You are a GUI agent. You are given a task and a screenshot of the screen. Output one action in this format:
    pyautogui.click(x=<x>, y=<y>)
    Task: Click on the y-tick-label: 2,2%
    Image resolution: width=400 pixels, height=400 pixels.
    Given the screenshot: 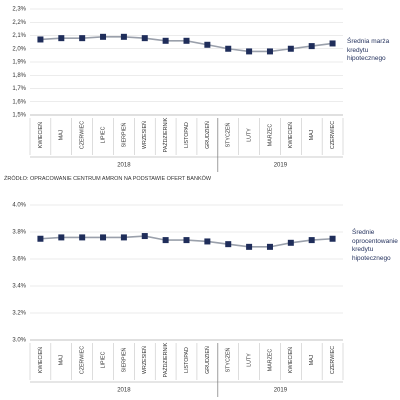 What is the action you would take?
    pyautogui.click(x=19, y=23)
    